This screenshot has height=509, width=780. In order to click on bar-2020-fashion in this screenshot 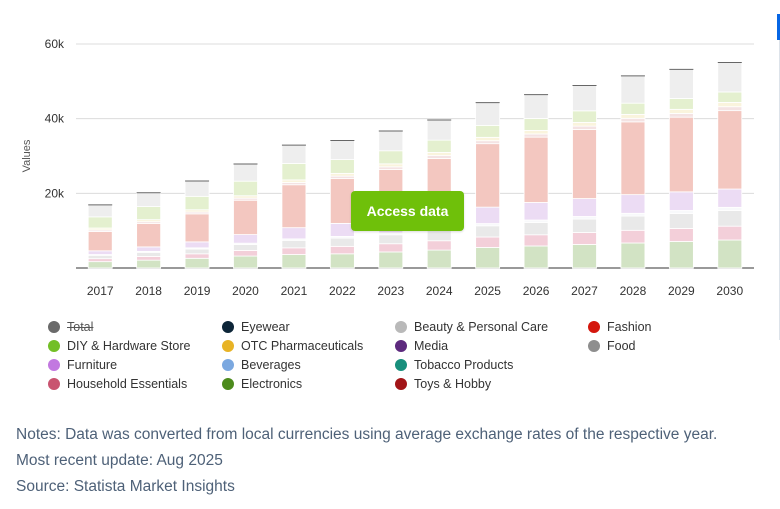, I will do `click(245, 217)`.